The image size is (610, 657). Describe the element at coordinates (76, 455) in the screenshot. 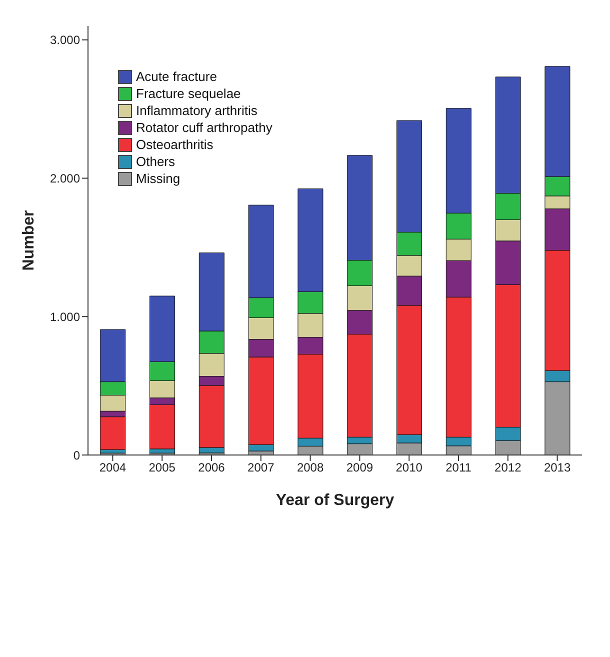

I see `y-tick-label: 0` at that location.